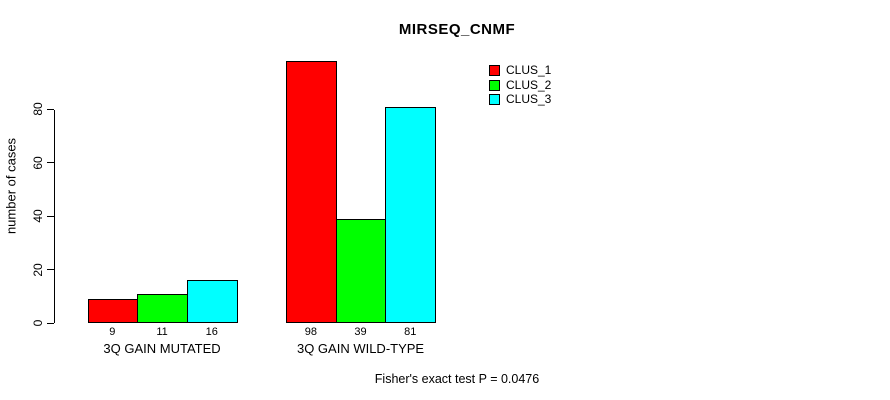 This screenshot has height=400, width=890. Describe the element at coordinates (38, 216) in the screenshot. I see `y-tick-label: 40` at that location.